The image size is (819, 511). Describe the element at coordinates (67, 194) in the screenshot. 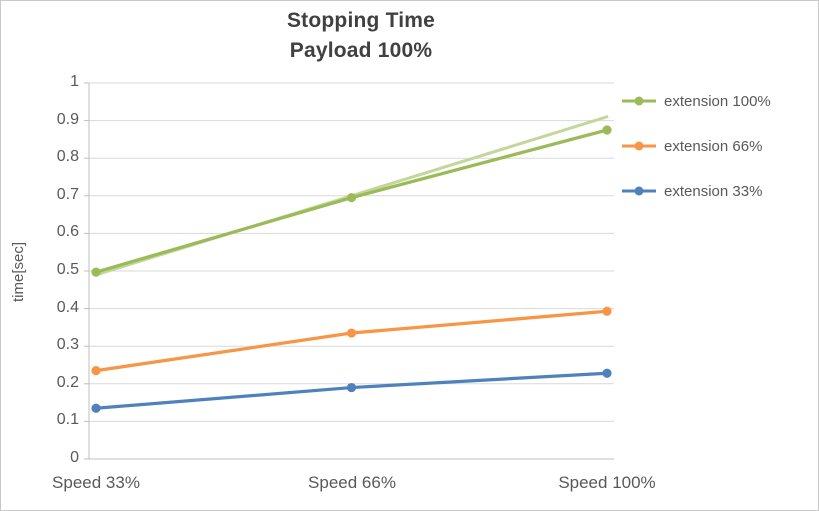

I see `y-axis-tick-label: 0.7` at that location.